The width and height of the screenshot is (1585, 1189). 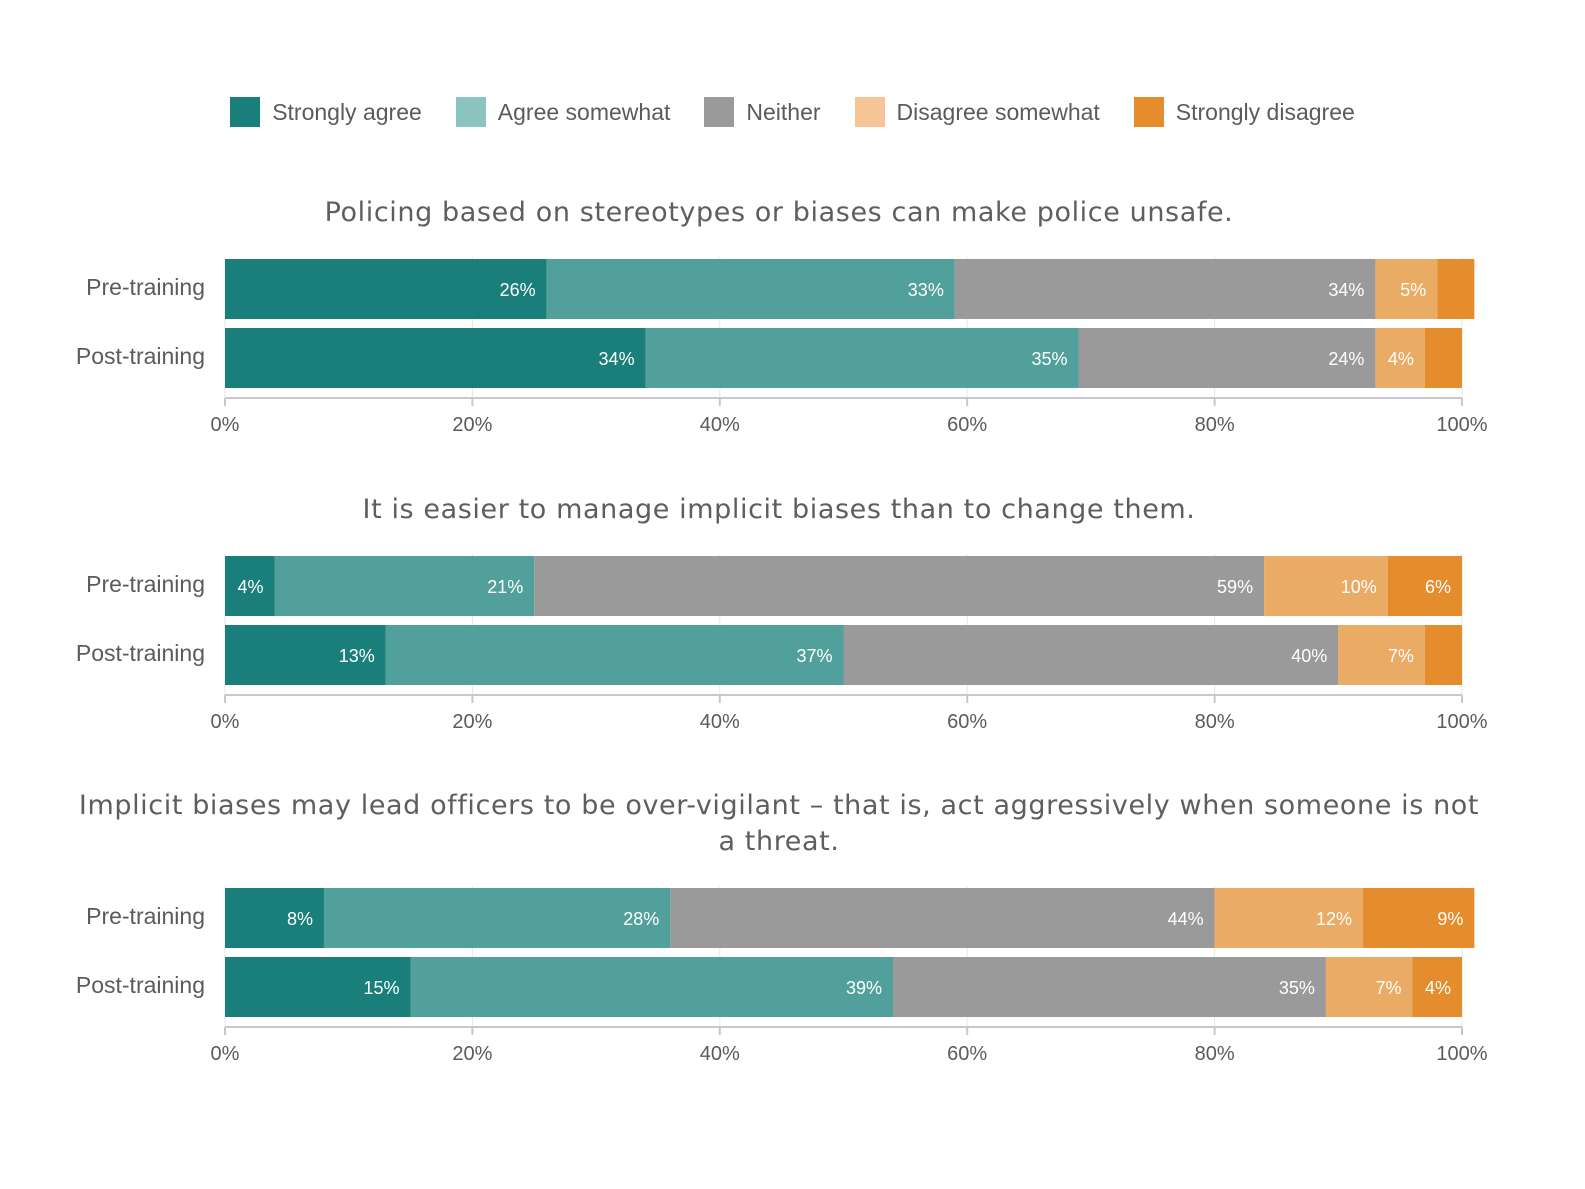 What do you see at coordinates (778, 841) in the screenshot?
I see `chart-title: a threat.` at bounding box center [778, 841].